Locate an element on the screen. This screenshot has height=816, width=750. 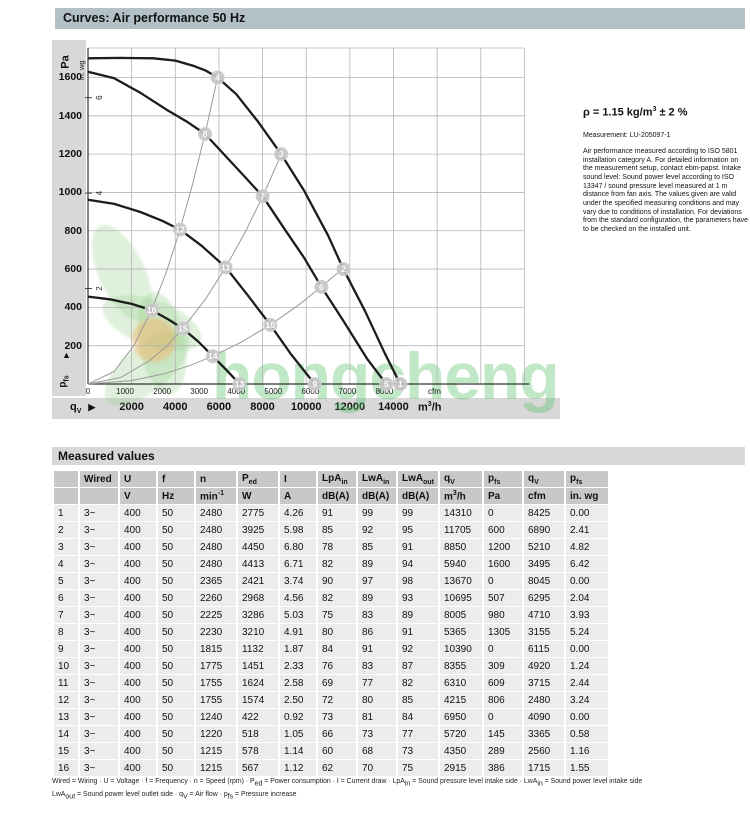
operating-point-16: 16 is located at coordinates (151, 310).